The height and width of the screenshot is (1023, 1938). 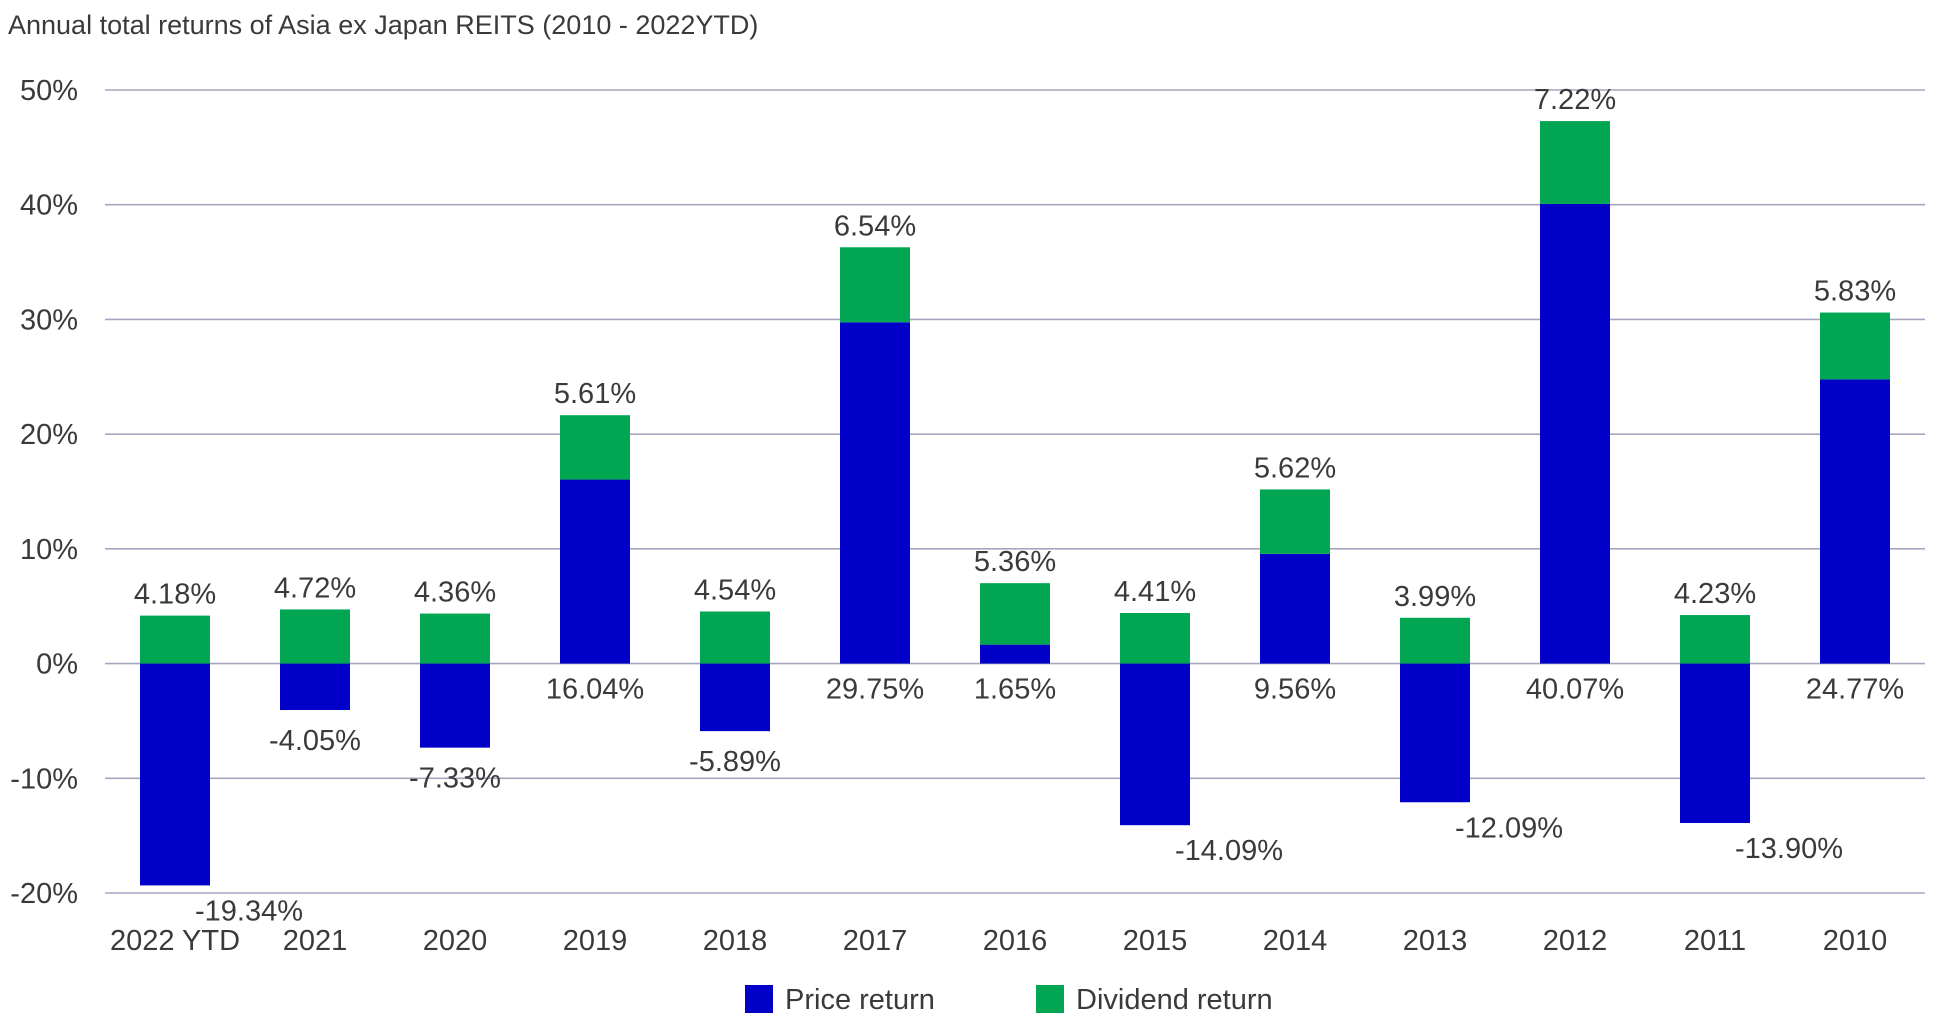 I want to click on y-tick-label: 0%, so click(x=57, y=665).